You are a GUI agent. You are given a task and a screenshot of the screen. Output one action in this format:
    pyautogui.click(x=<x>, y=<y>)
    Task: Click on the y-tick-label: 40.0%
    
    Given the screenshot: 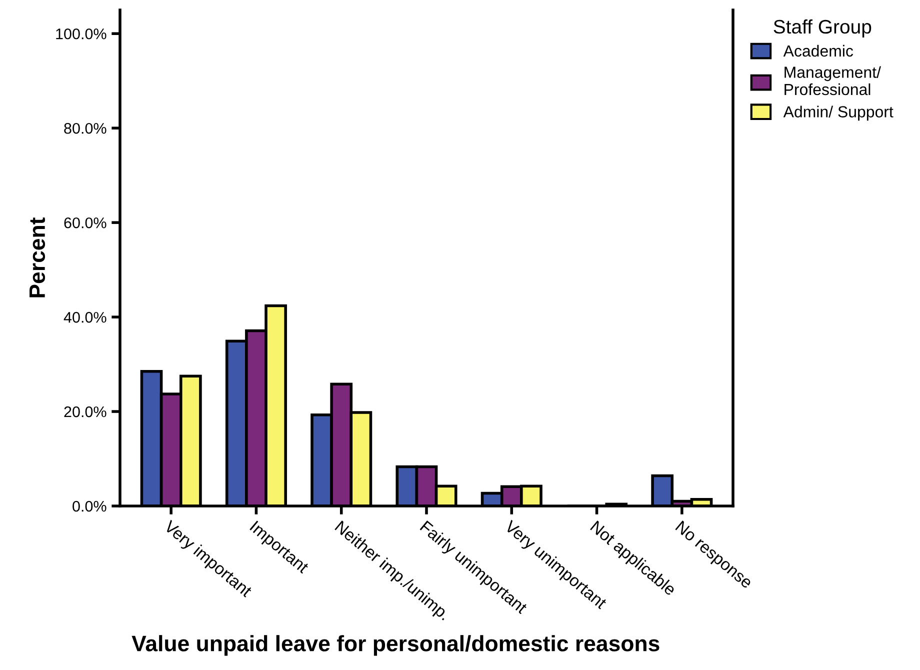 What is the action you would take?
    pyautogui.click(x=85, y=317)
    